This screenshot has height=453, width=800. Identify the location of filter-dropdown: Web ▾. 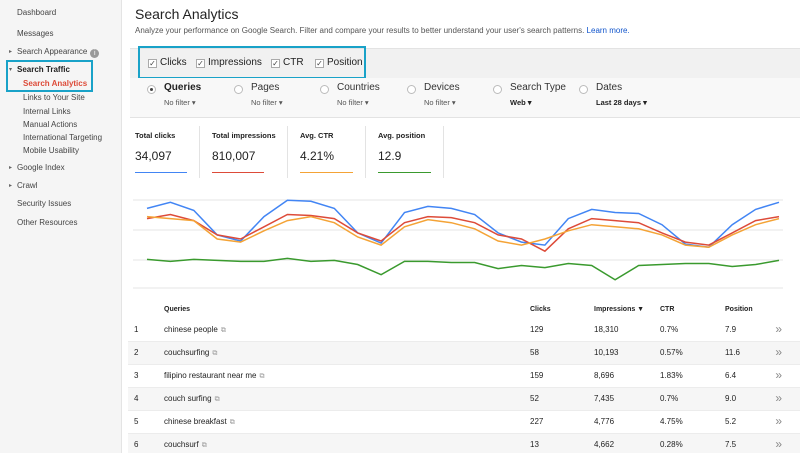
(521, 102).